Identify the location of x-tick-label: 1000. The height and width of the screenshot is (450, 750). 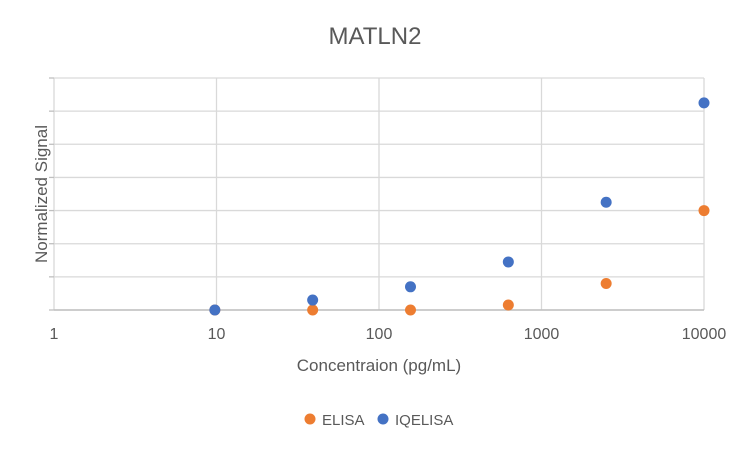
(542, 334).